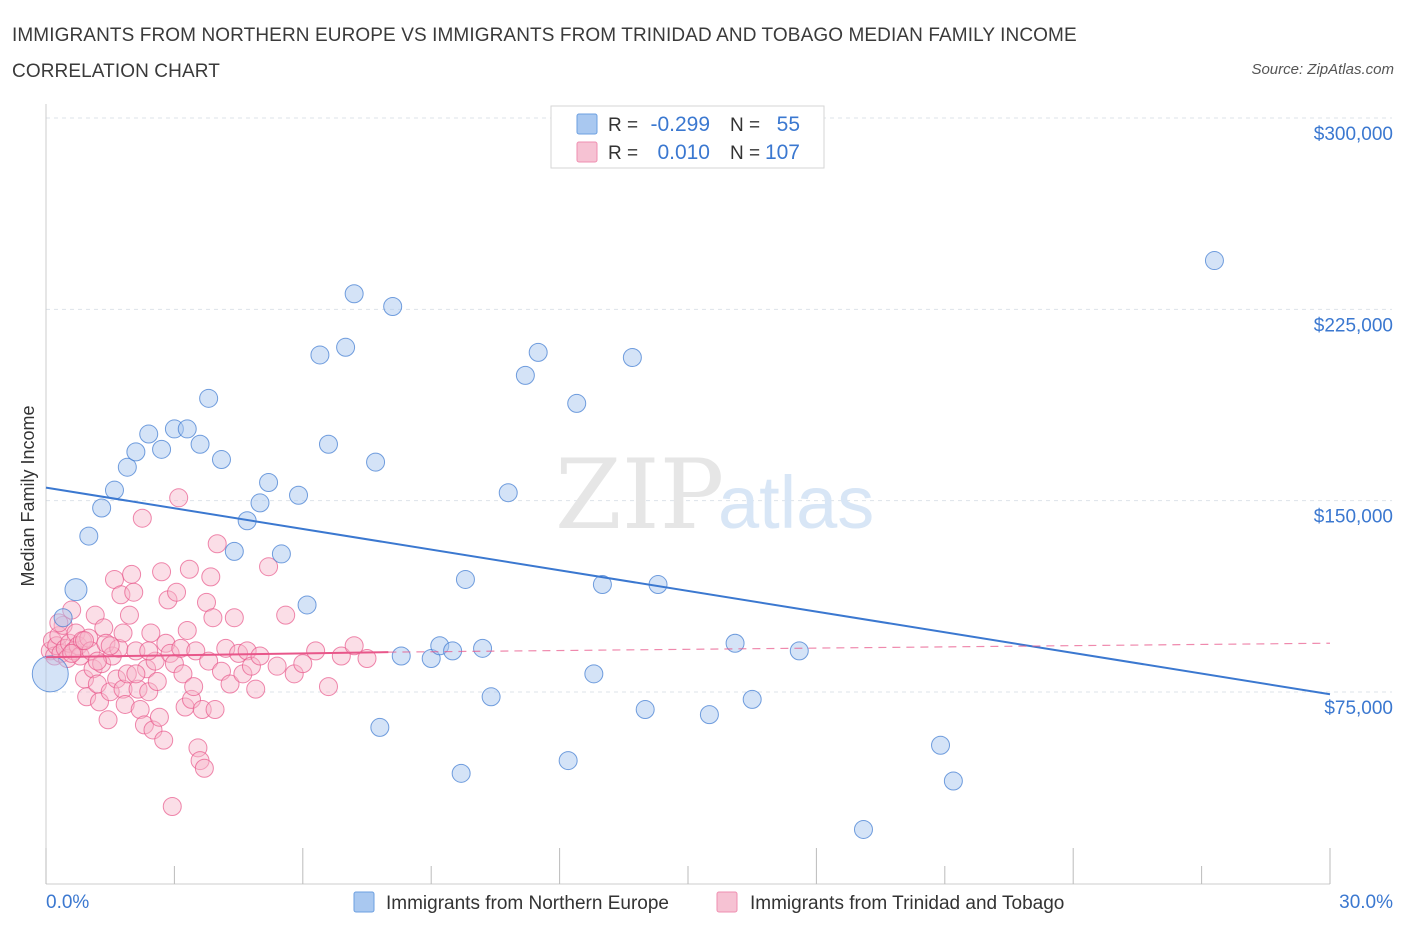 Image resolution: width=1406 pixels, height=930 pixels. I want to click on y-tick-label-2: $225,000, so click(1353, 325).